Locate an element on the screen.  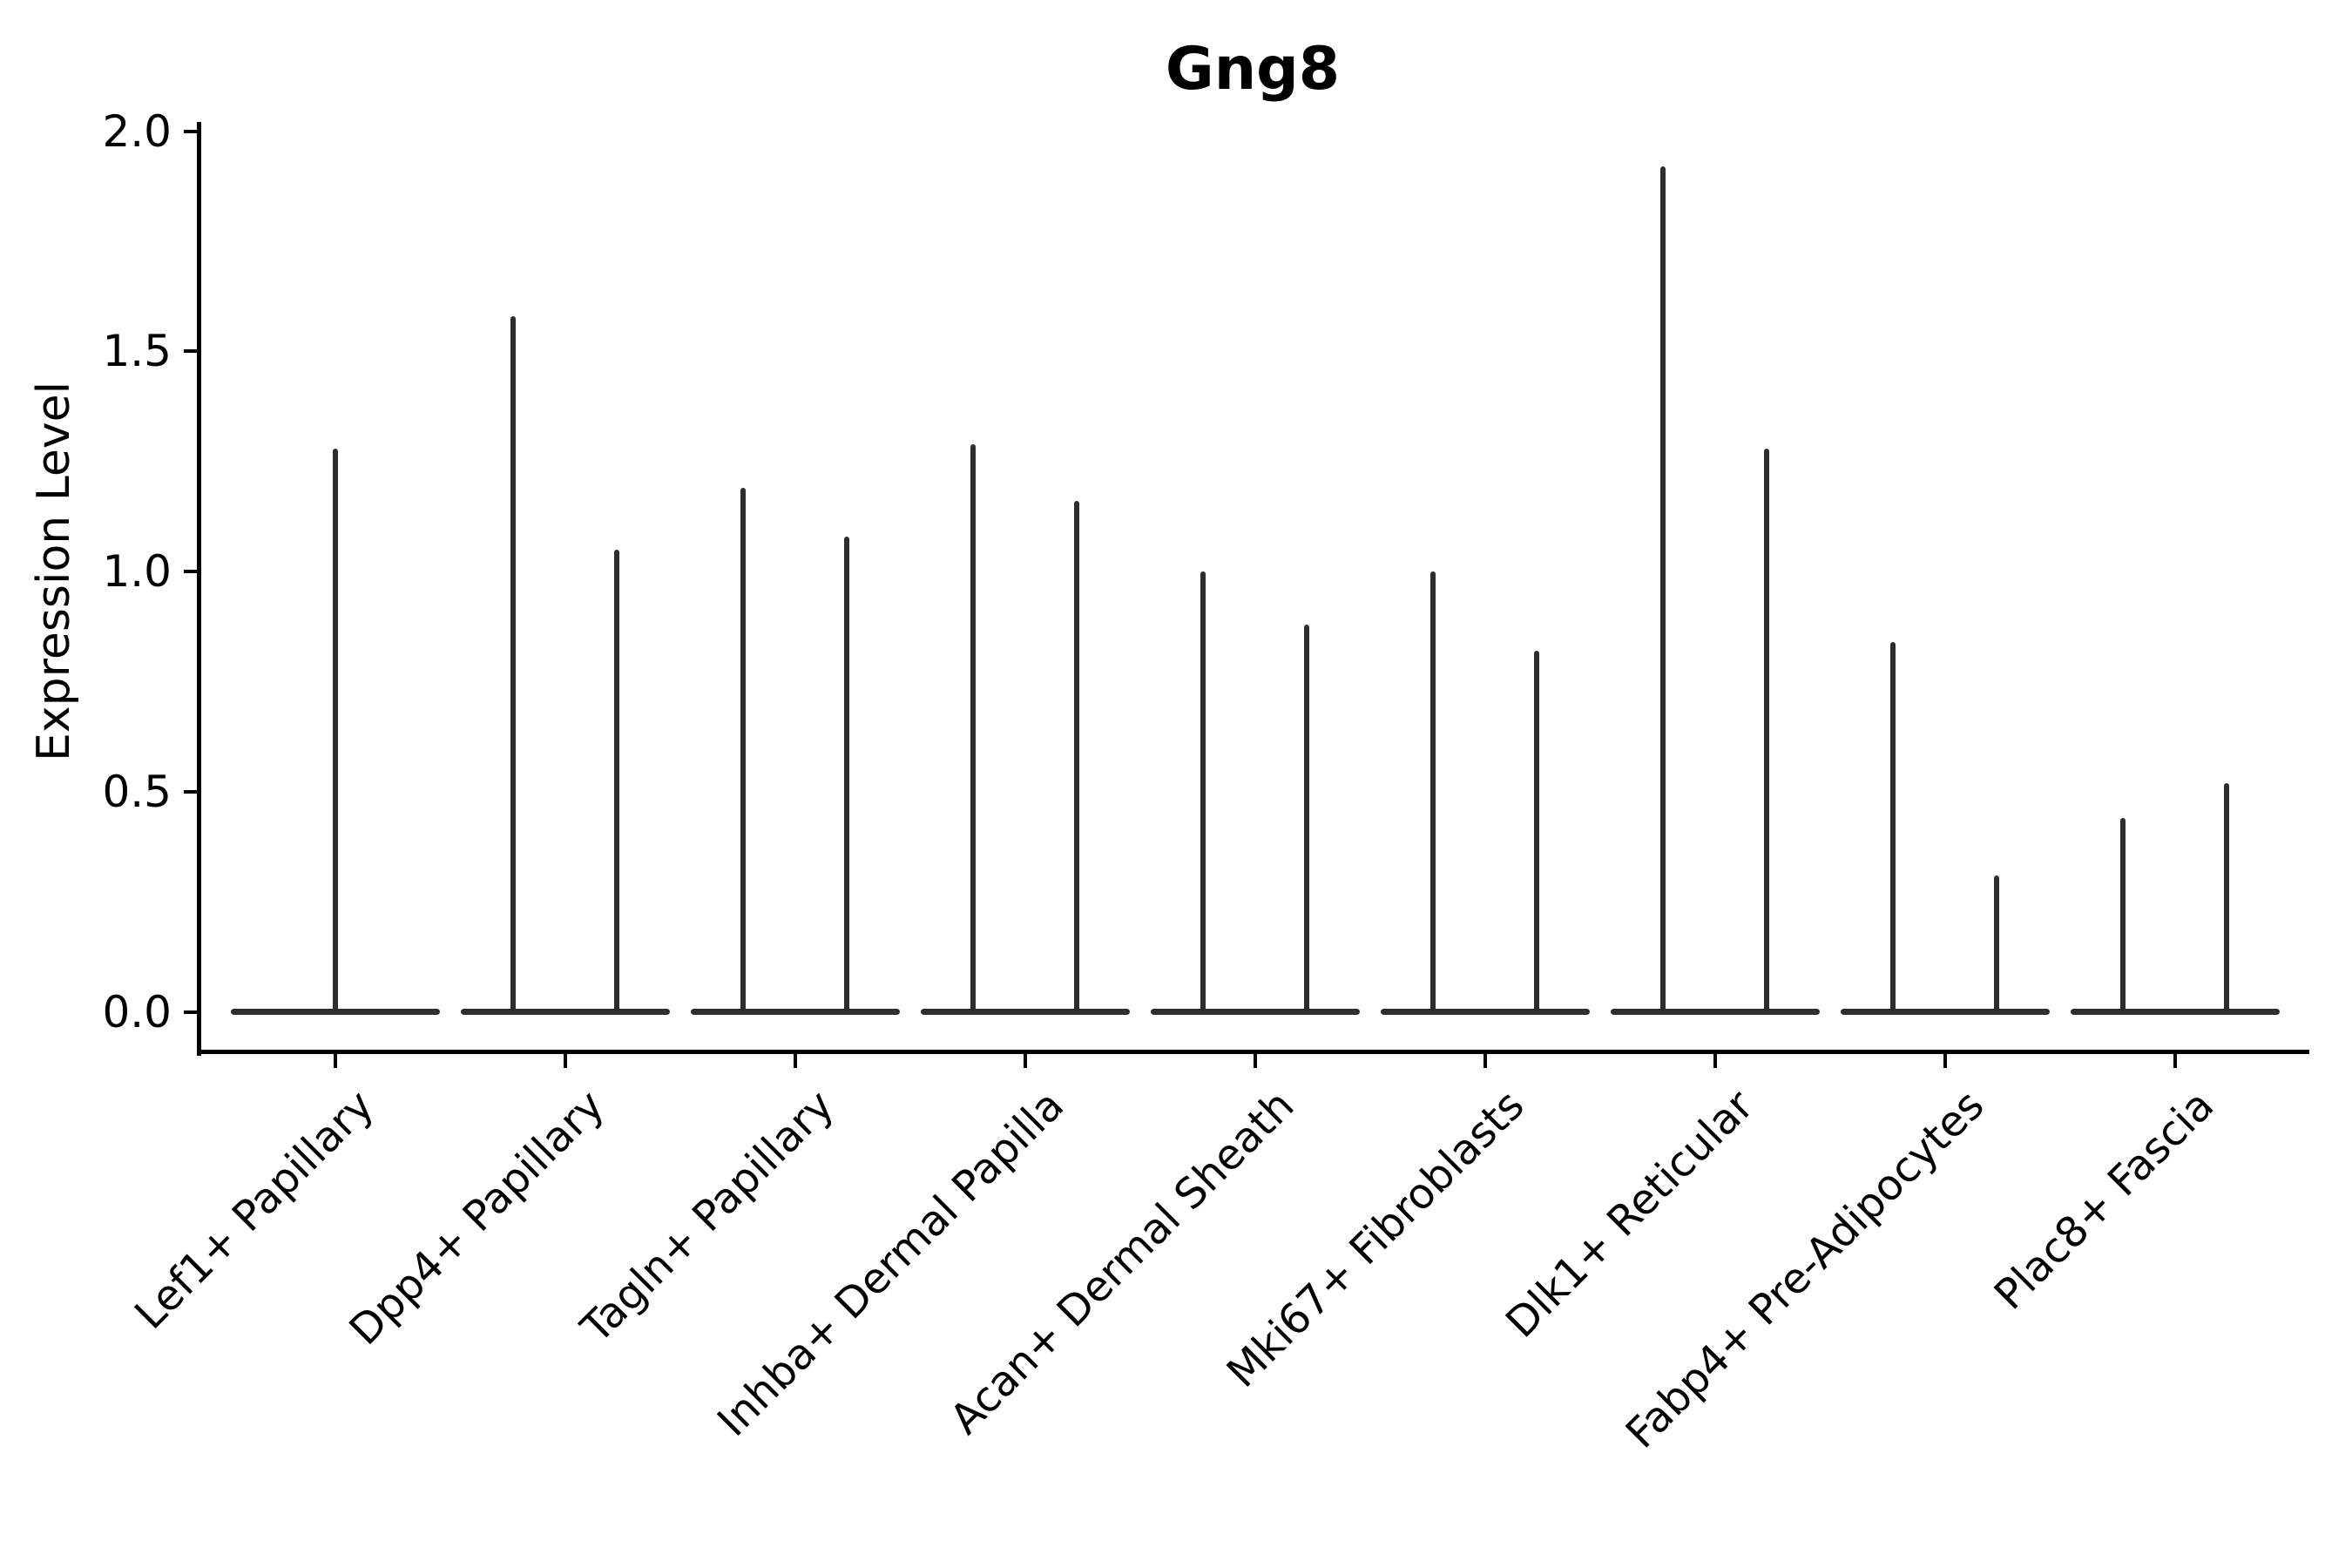
x-tick-label: Dlk1+ Reticular is located at coordinates (1630, 1214).